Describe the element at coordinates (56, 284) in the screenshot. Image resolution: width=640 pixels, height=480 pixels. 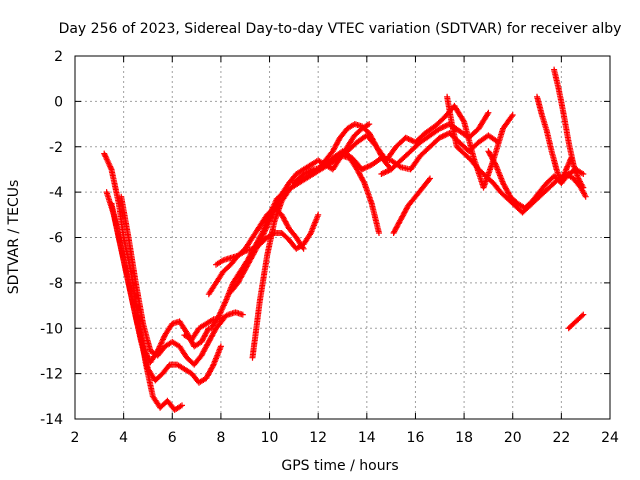
I see `y-tick-label: -8` at that location.